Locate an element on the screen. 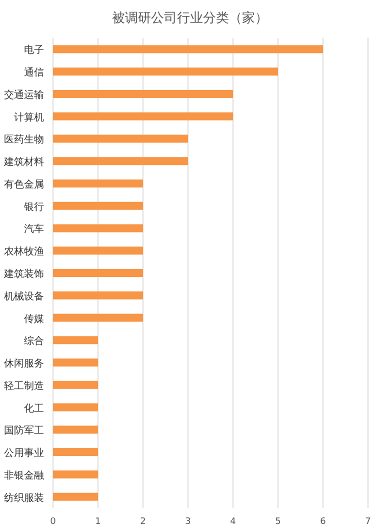 The height and width of the screenshot is (530, 380). y-tick-label: 建筑材料 is located at coordinates (23, 162).